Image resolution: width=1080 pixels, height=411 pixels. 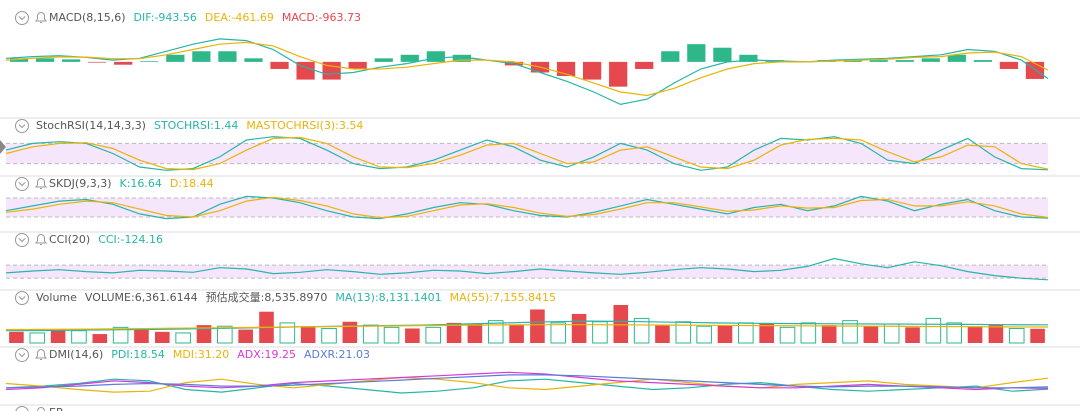 What do you see at coordinates (239, 17) in the screenshot?
I see `legend-value: DEA:-461.69` at bounding box center [239, 17].